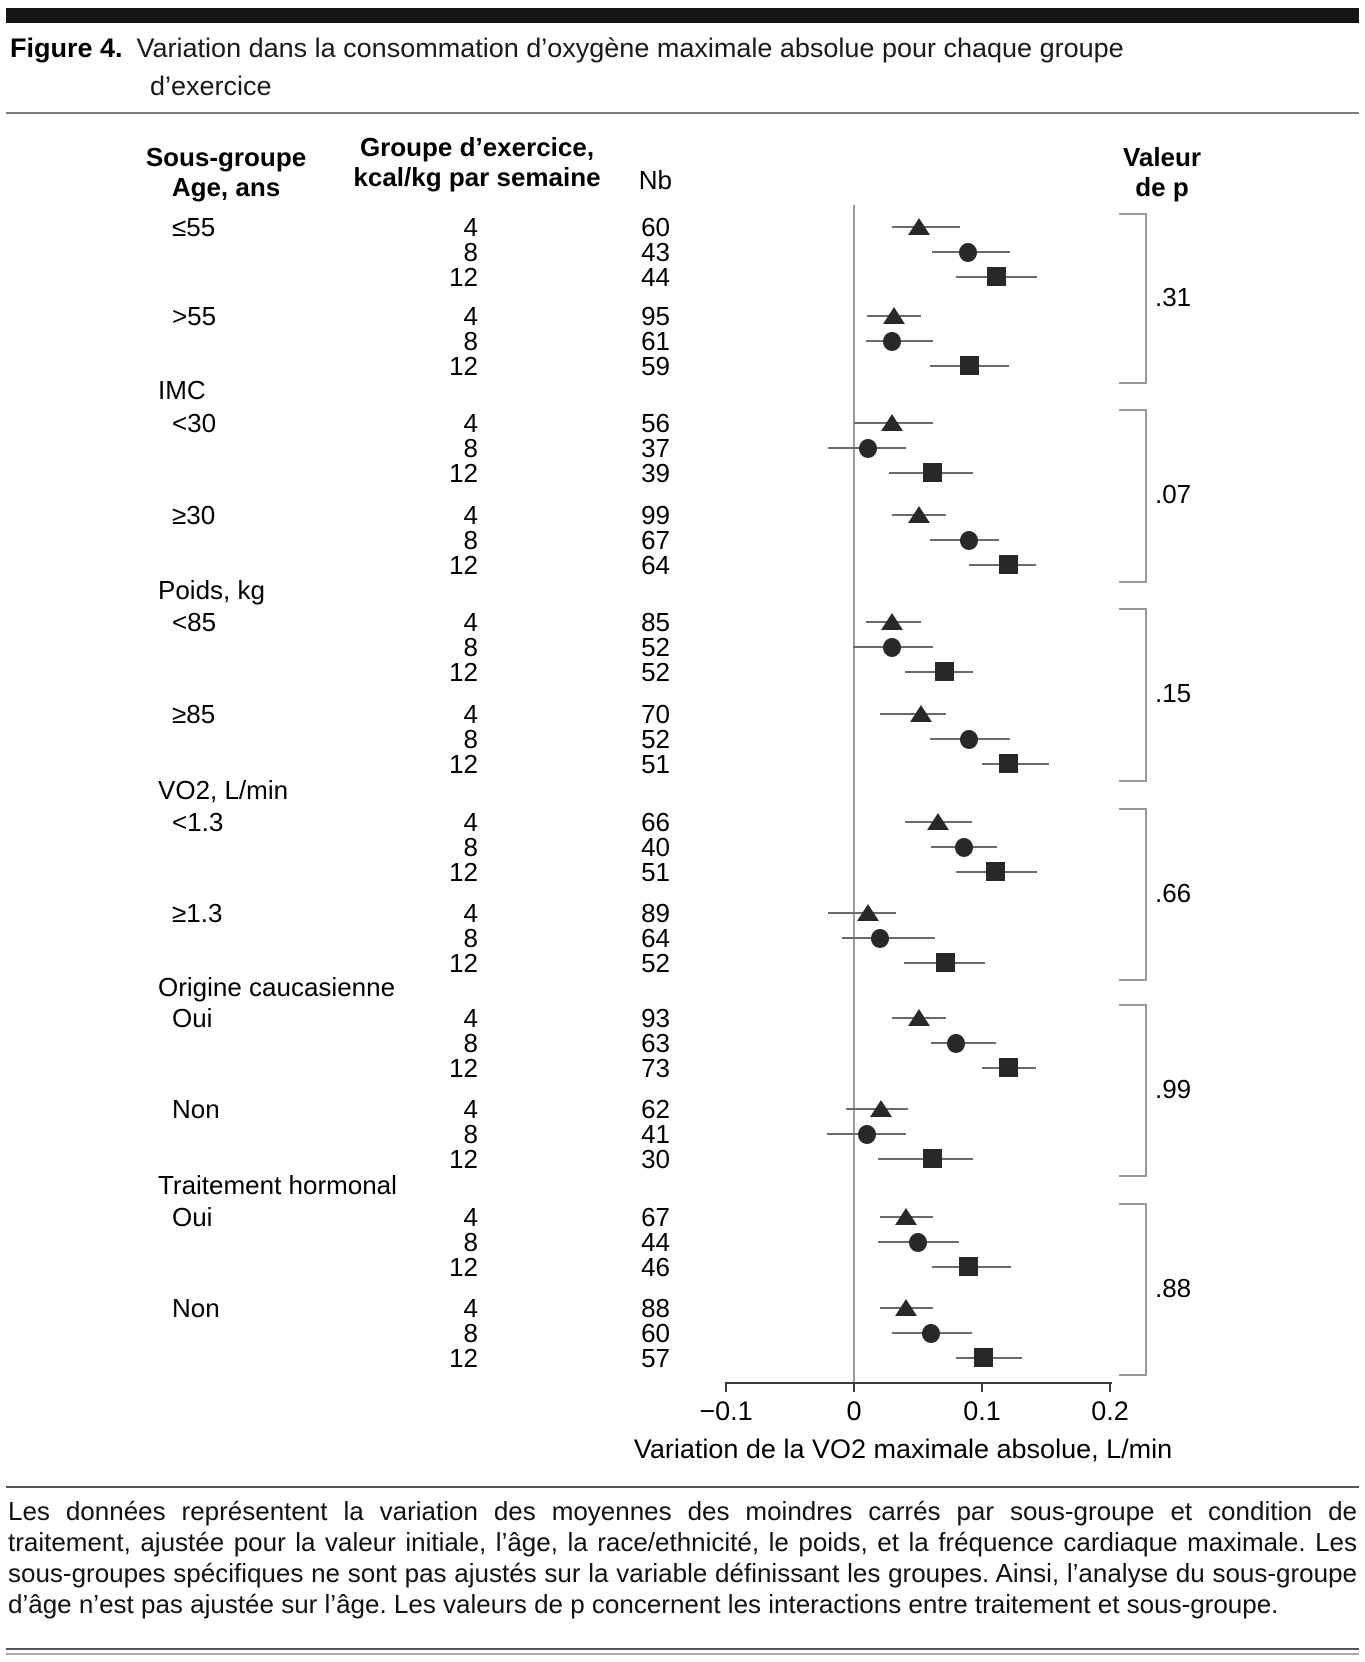 The height and width of the screenshot is (1662, 1365). I want to click on bottom-double-rule, so click(682, 1651).